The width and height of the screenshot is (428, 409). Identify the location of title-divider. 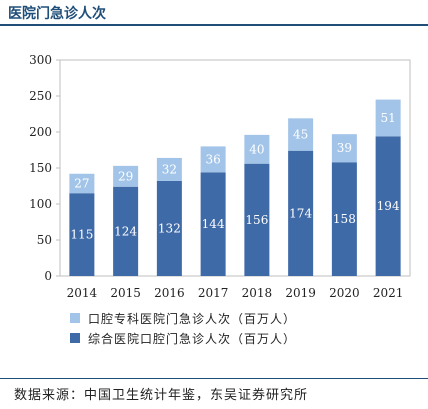
(214, 25).